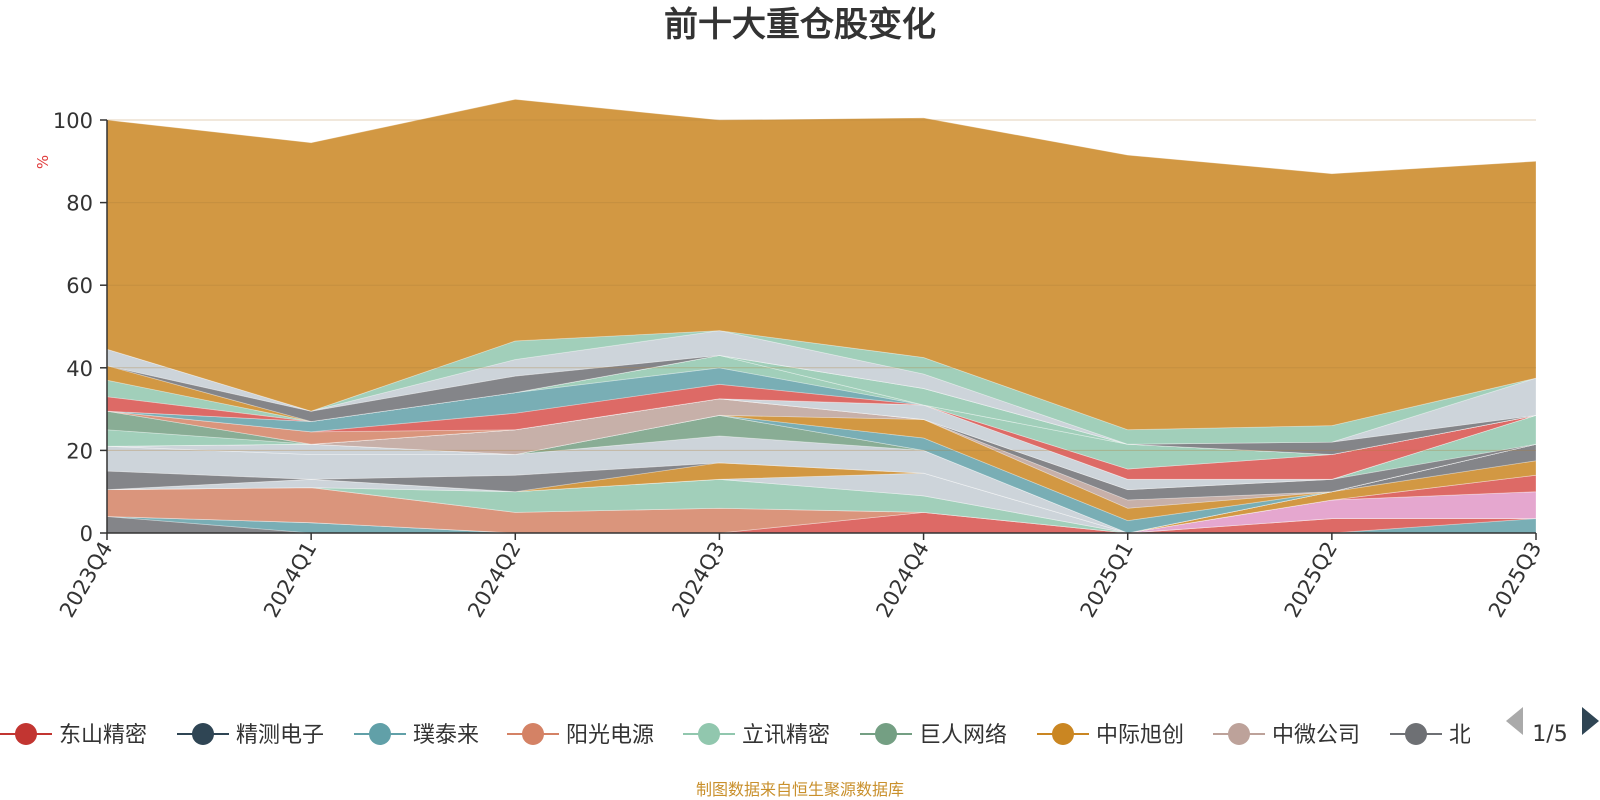 This screenshot has height=800, width=1600. I want to click on y-tick-label: 0, so click(86, 534).